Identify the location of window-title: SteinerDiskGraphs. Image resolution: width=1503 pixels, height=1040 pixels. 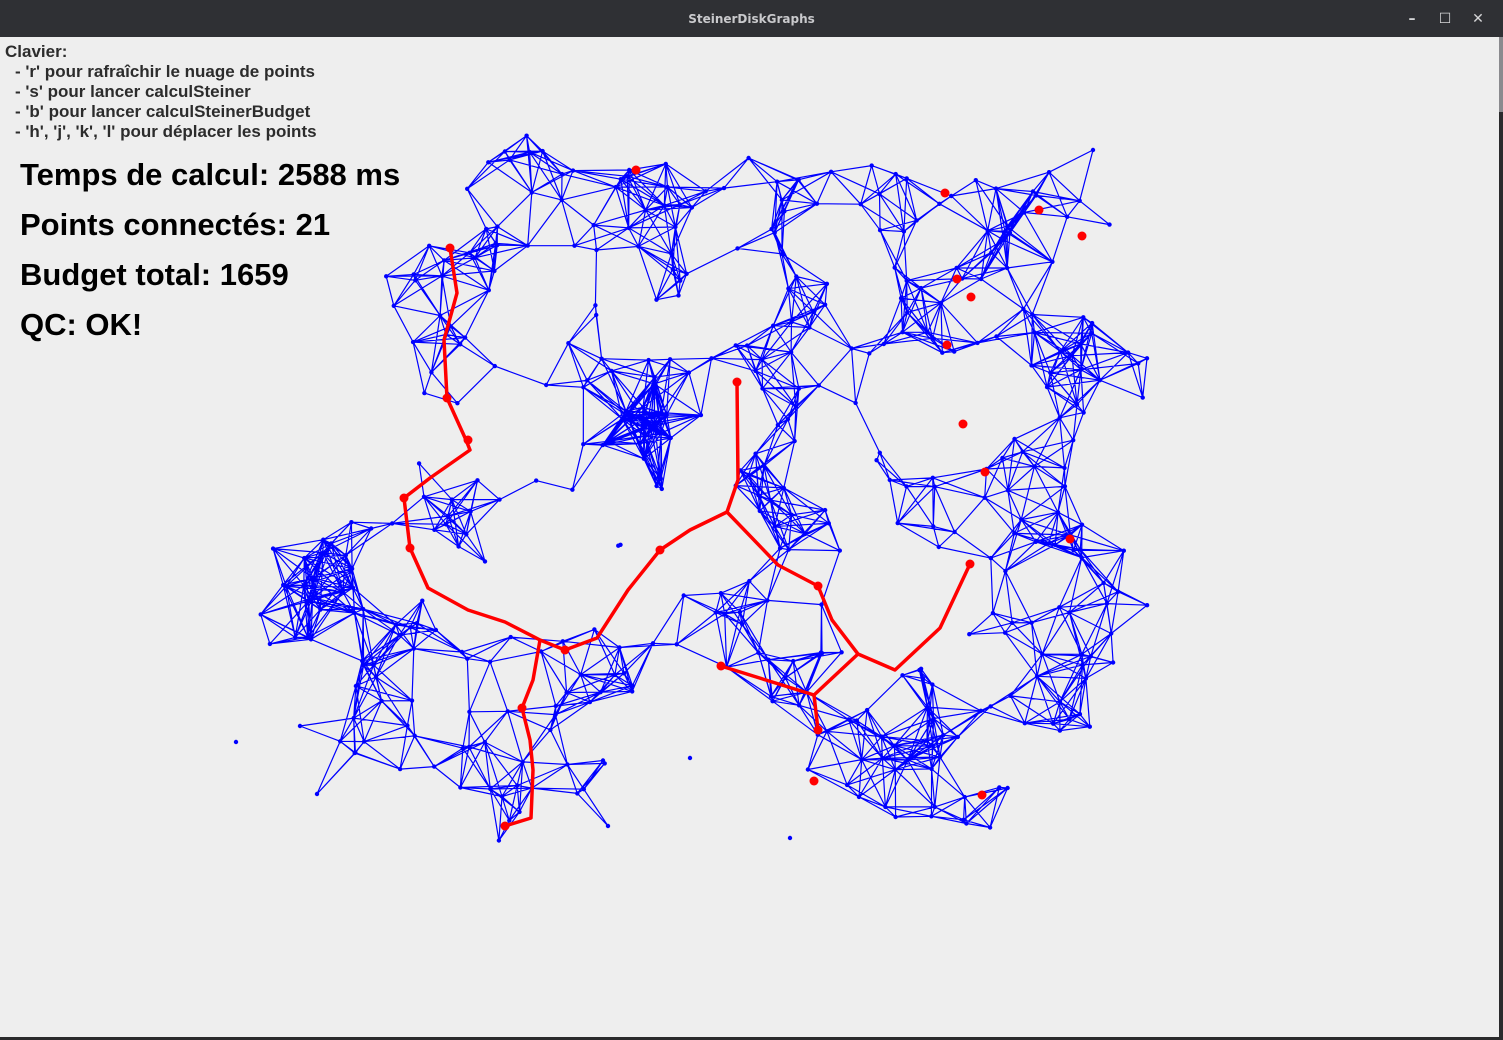
(751, 19).